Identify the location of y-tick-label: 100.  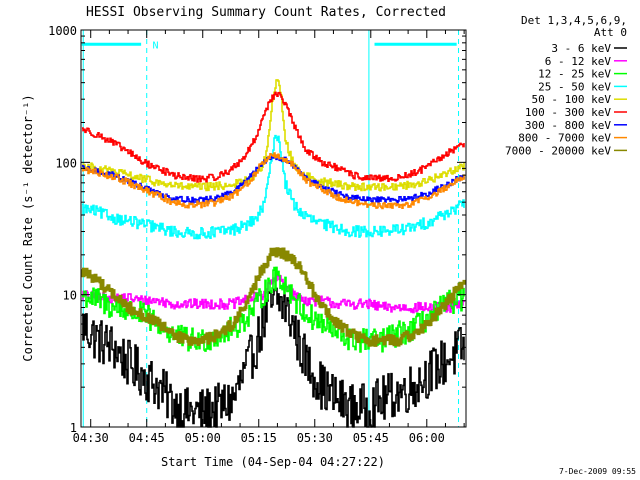
(66, 163).